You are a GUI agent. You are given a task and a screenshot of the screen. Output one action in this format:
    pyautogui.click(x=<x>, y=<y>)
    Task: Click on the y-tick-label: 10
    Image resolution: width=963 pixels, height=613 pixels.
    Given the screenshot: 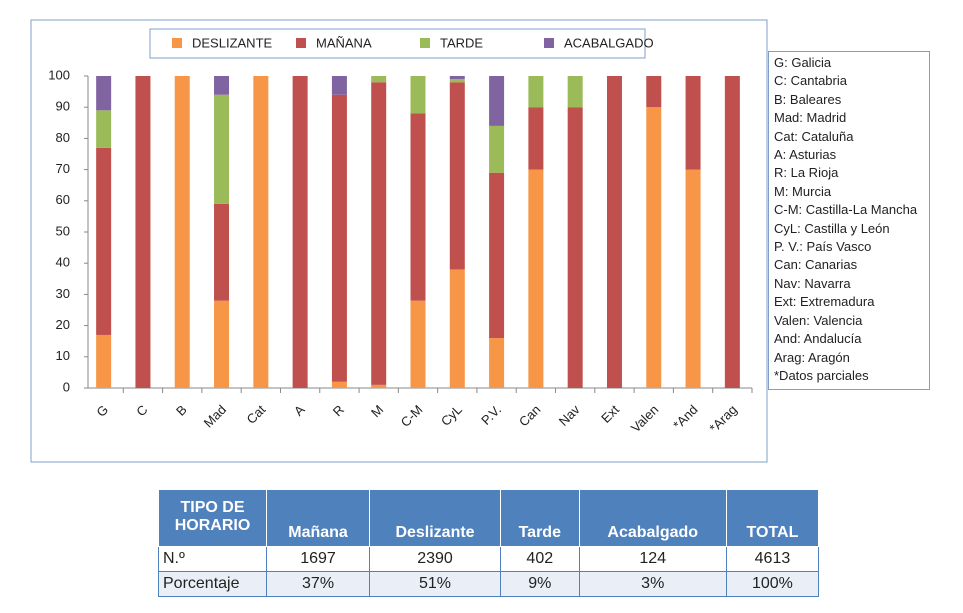 What is the action you would take?
    pyautogui.click(x=63, y=355)
    